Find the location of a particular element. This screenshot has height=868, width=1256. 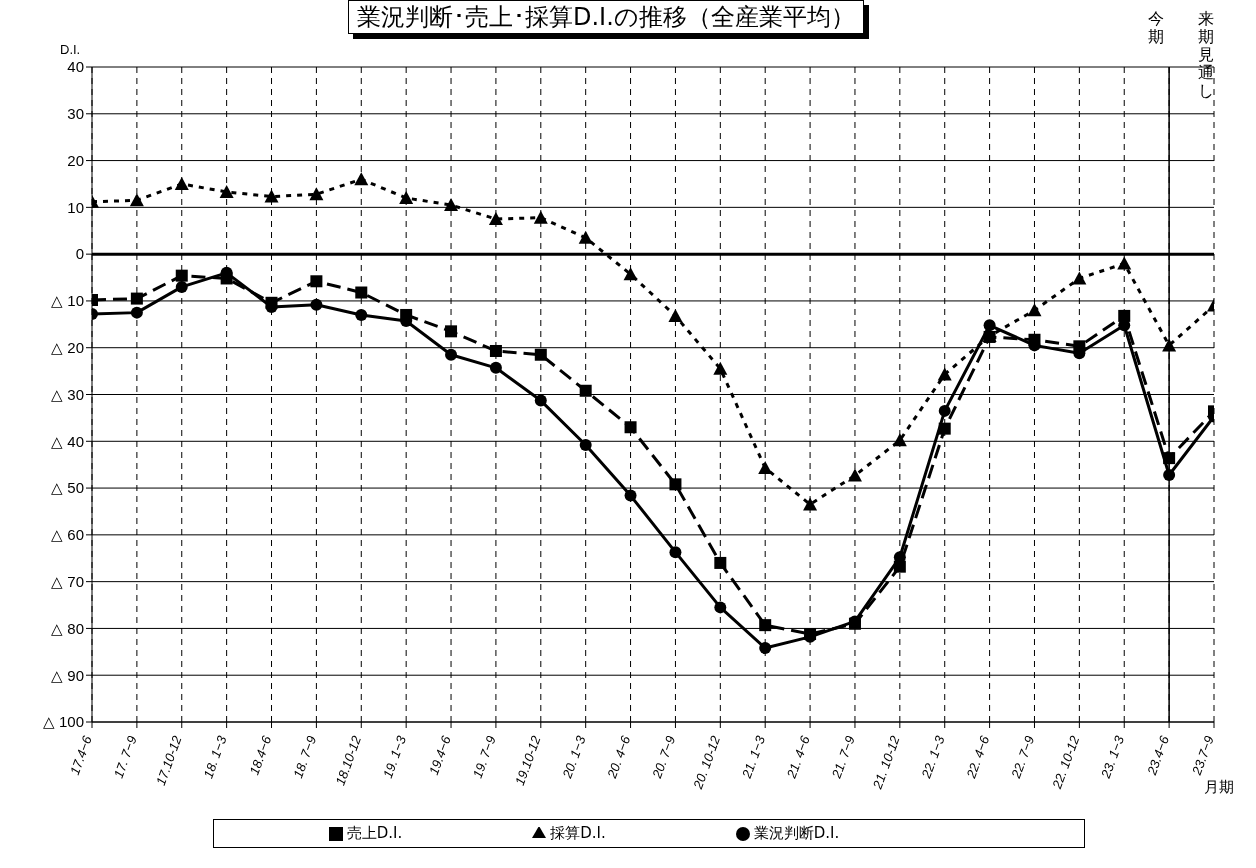

y-tick-label: 40 is located at coordinates (75, 67).